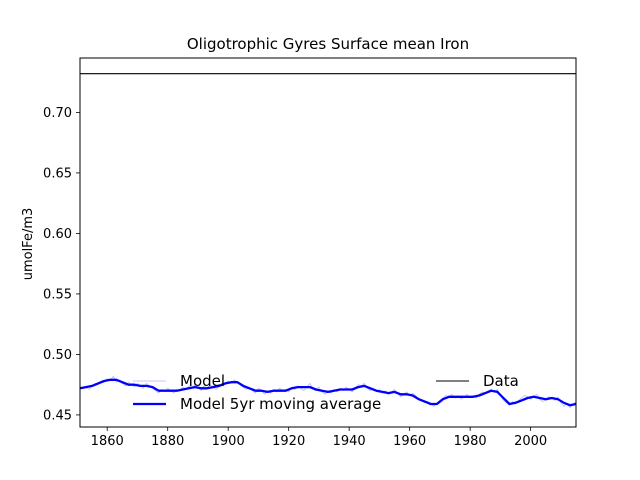  Describe the element at coordinates (57, 294) in the screenshot. I see `y-tick-label: 0.55` at that location.